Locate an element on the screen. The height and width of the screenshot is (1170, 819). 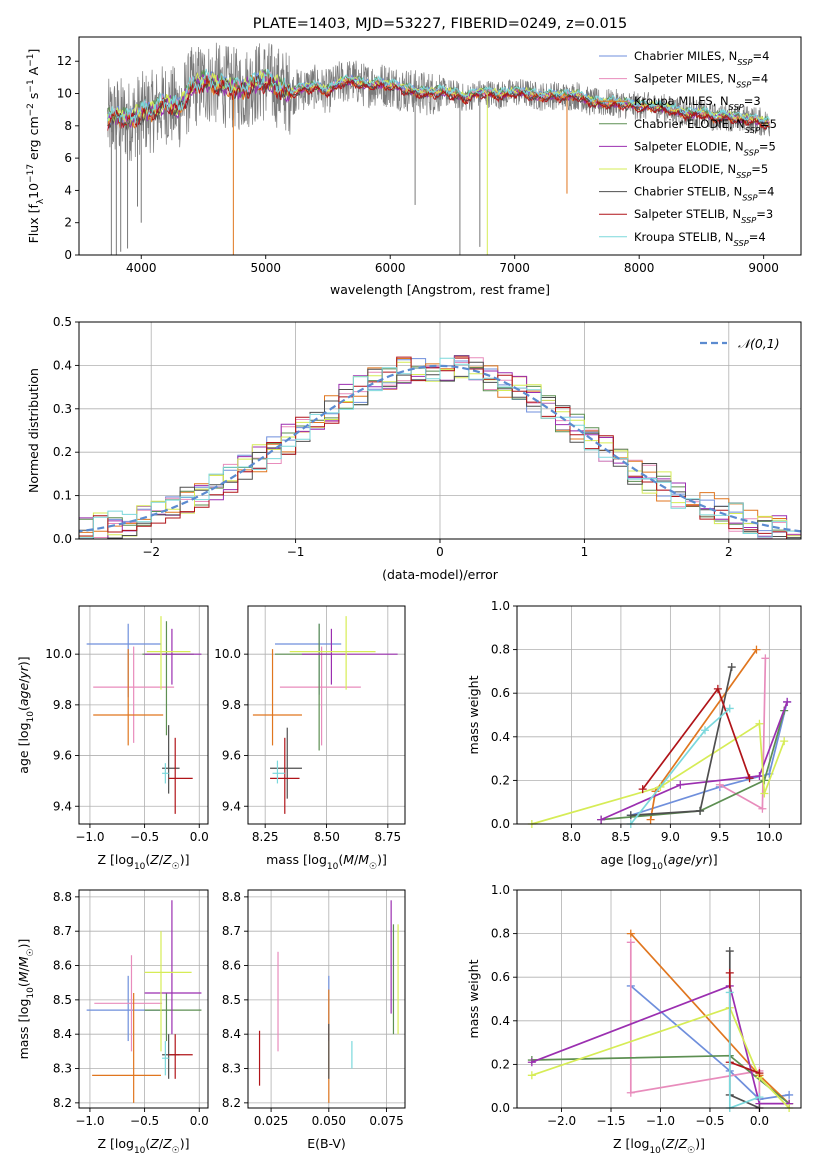
tick-label-y: 9.4 is located at coordinates (231, 806).